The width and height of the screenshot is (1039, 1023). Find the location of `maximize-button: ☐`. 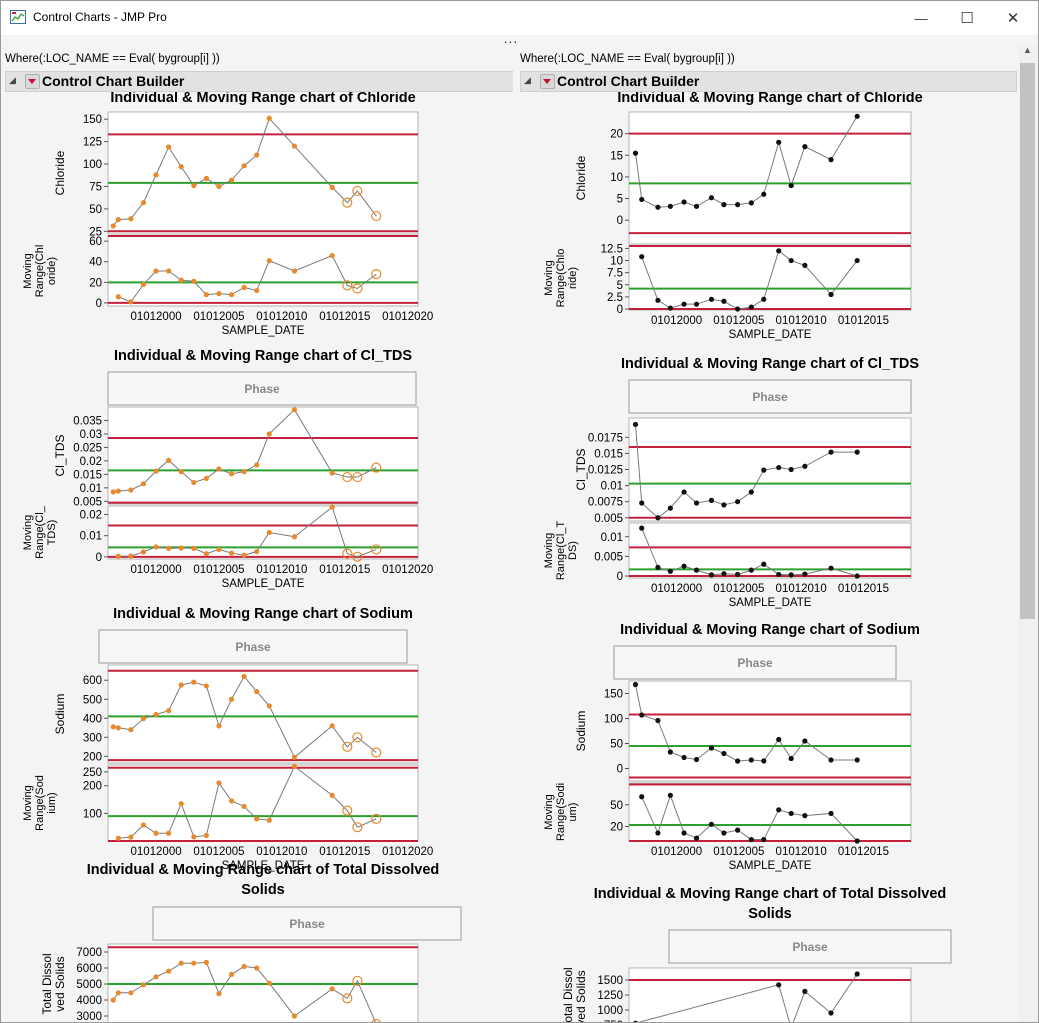

maximize-button: ☐ is located at coordinates (967, 18).